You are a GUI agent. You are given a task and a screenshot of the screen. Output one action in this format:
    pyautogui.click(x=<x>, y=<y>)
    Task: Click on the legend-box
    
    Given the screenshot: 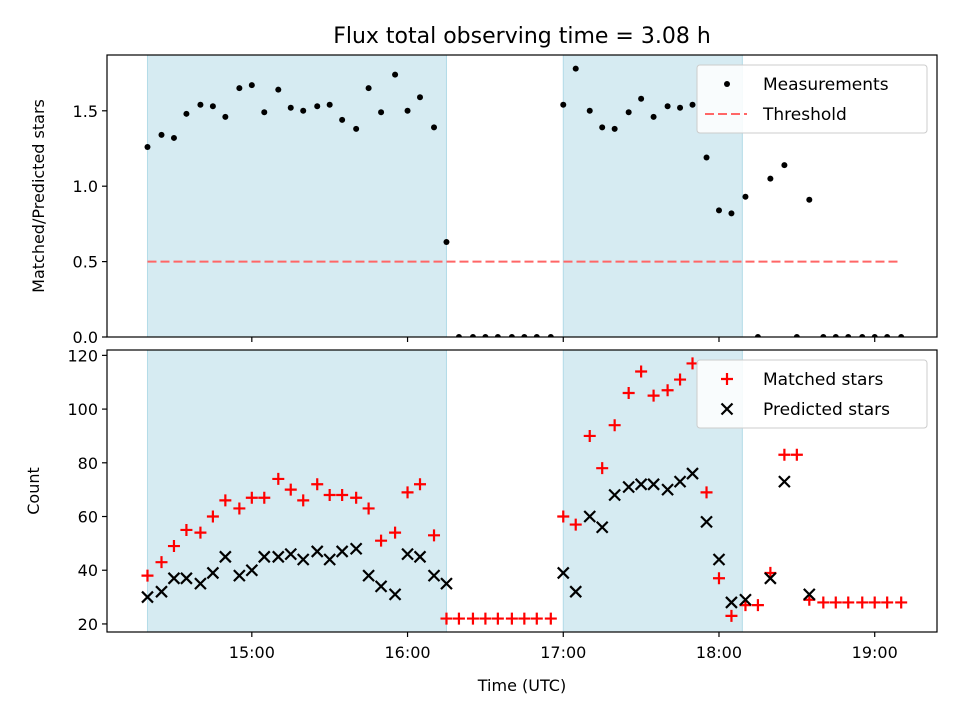 What is the action you would take?
    pyautogui.click(x=812, y=394)
    